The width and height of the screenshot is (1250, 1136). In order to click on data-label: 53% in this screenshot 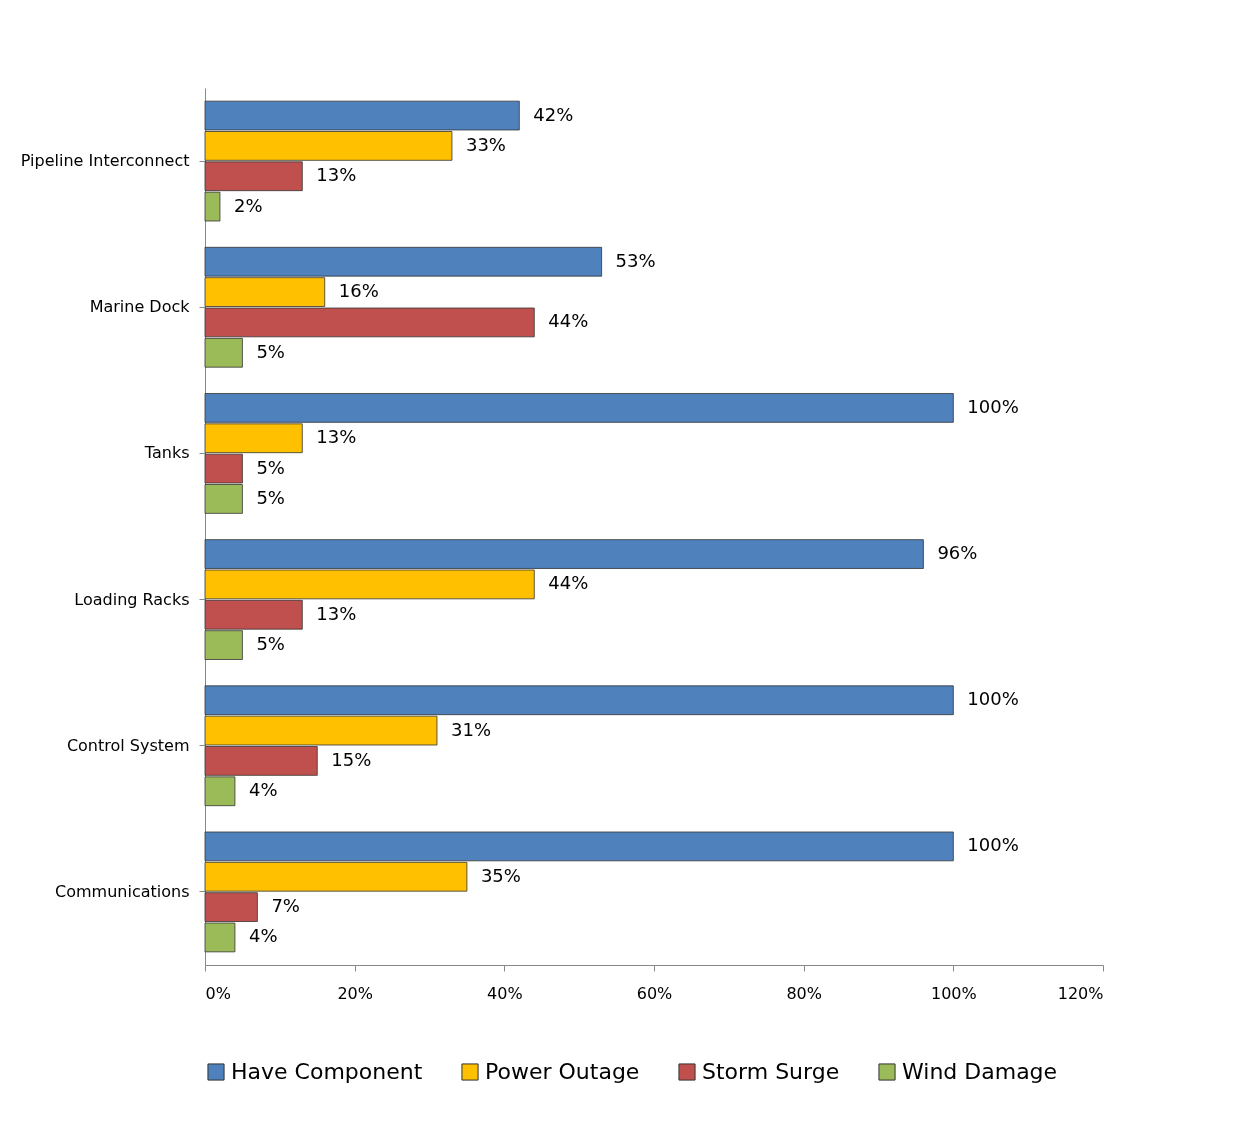, I will do `click(635, 260)`.